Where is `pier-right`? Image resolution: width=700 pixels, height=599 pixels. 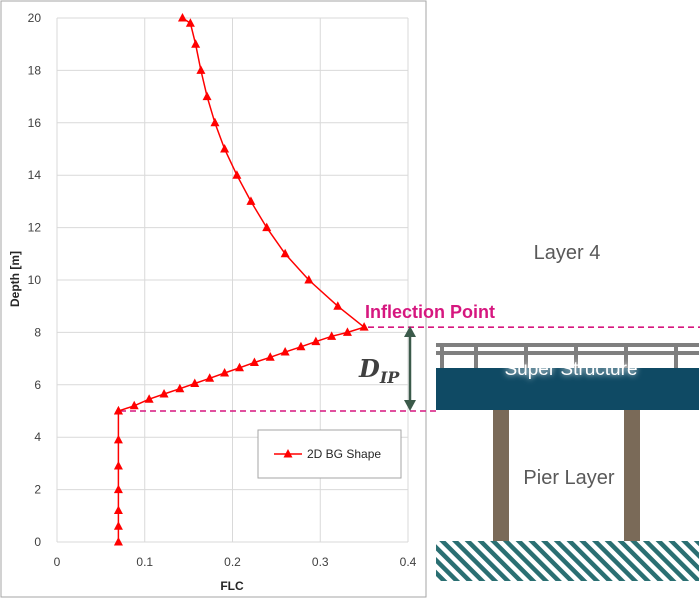 pier-right is located at coordinates (632, 475).